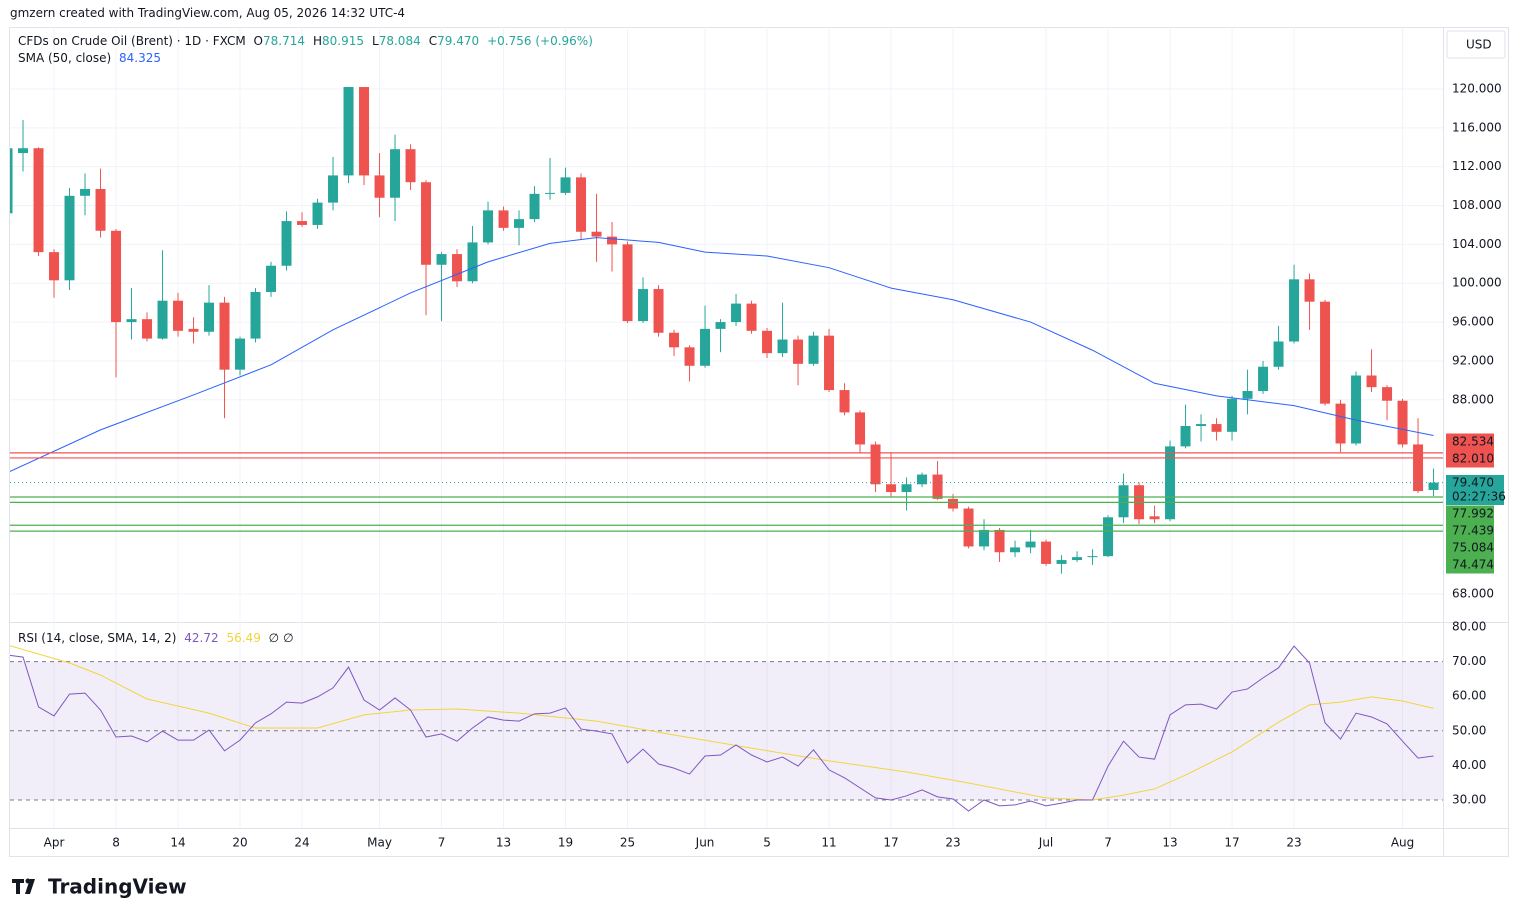 This screenshot has height=917, width=1519. What do you see at coordinates (1477, 205) in the screenshot?
I see `y-tick-label: 108.000` at bounding box center [1477, 205].